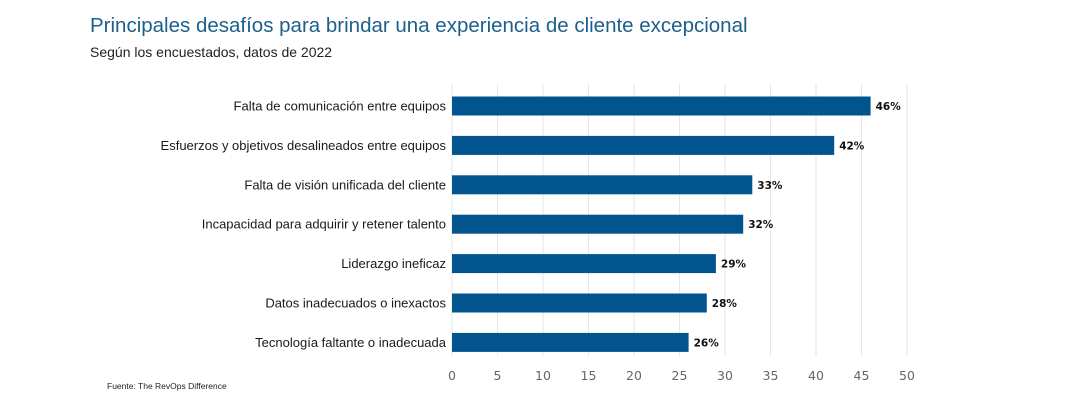 The image size is (1080, 400). I want to click on x-tick-label: 25, so click(680, 375).